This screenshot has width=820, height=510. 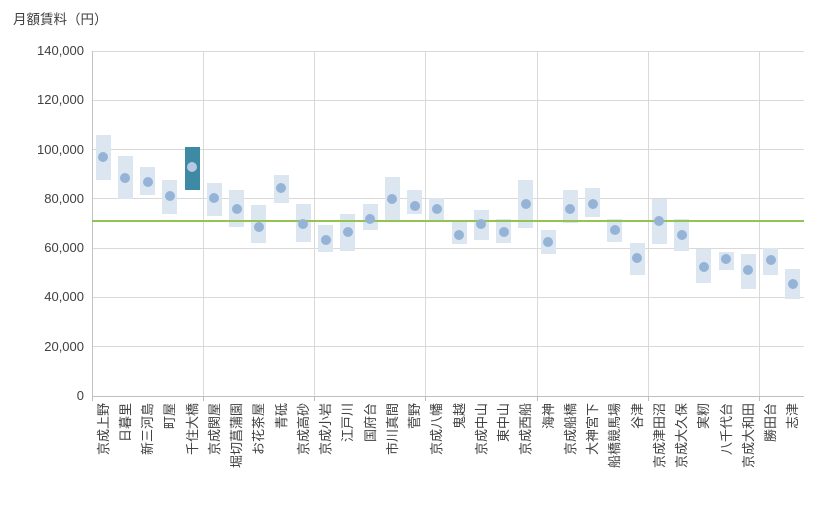 What do you see at coordinates (437, 429) in the screenshot?
I see `x-category-label: 京成八幡` at bounding box center [437, 429].